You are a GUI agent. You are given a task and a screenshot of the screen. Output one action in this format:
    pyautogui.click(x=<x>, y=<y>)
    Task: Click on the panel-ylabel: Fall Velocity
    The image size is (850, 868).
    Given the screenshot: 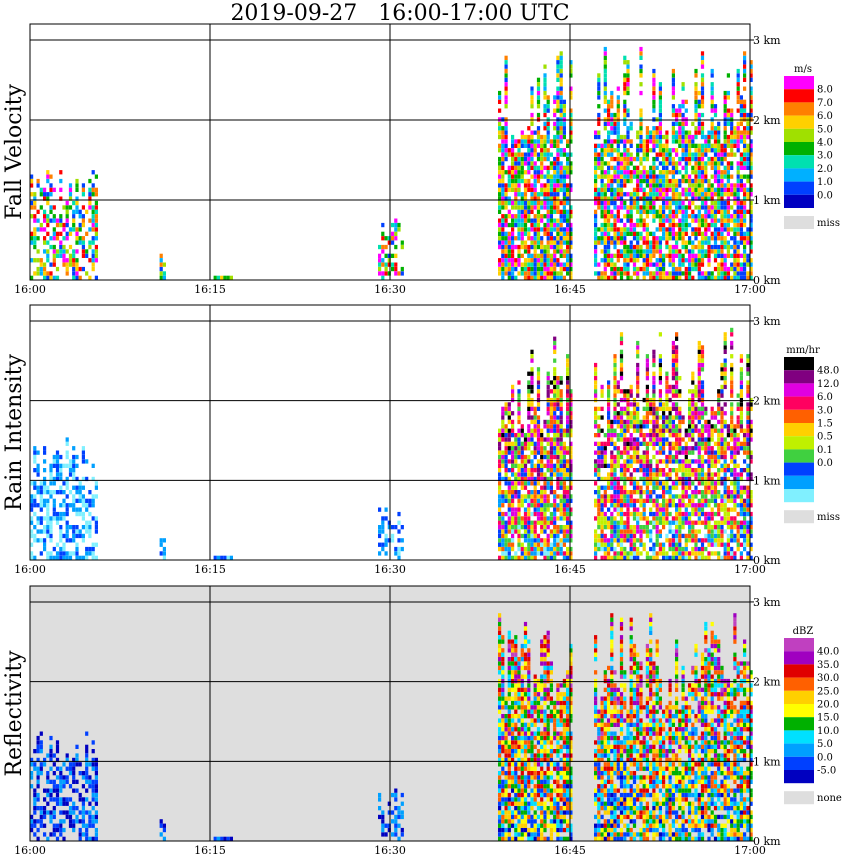 What is the action you would take?
    pyautogui.click(x=14, y=152)
    